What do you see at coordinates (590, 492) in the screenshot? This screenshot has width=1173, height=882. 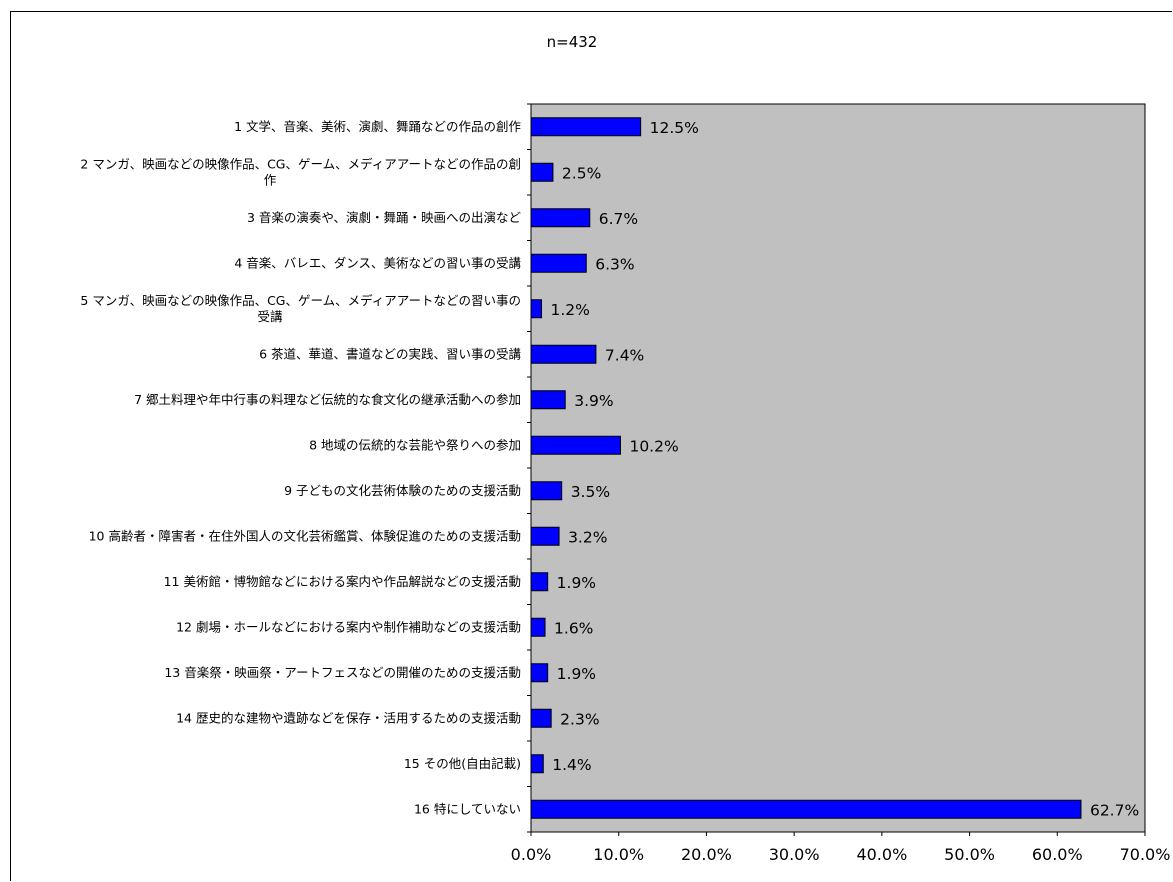 I see `bar-value-label: 3.5%` at bounding box center [590, 492].